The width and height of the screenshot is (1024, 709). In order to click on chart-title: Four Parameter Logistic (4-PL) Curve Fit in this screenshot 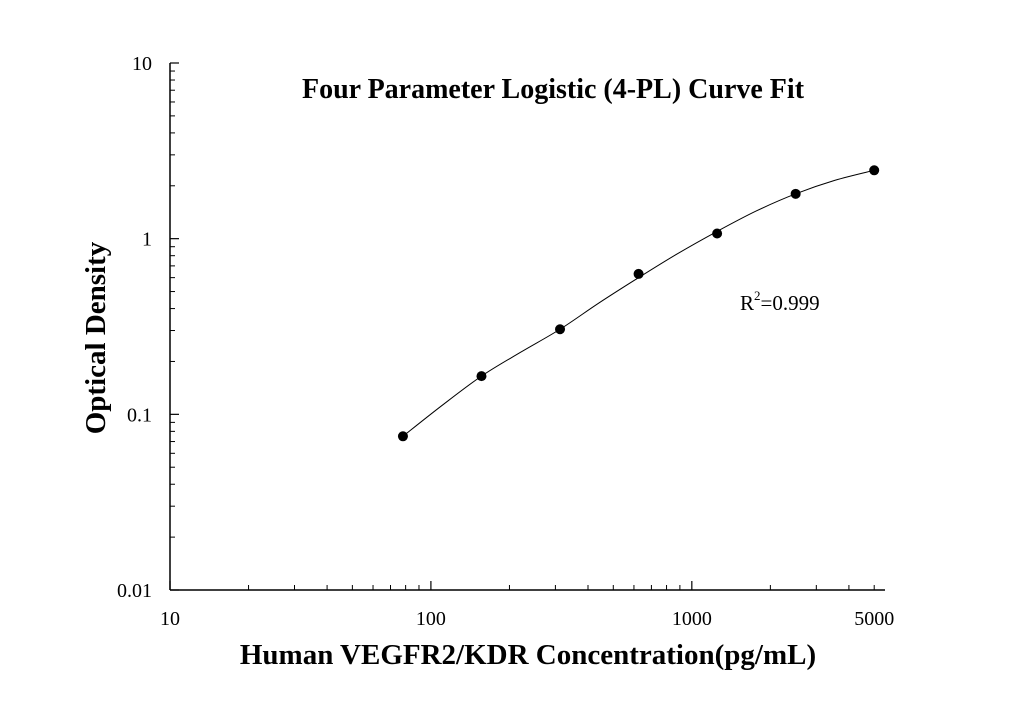, I will do `click(553, 89)`.